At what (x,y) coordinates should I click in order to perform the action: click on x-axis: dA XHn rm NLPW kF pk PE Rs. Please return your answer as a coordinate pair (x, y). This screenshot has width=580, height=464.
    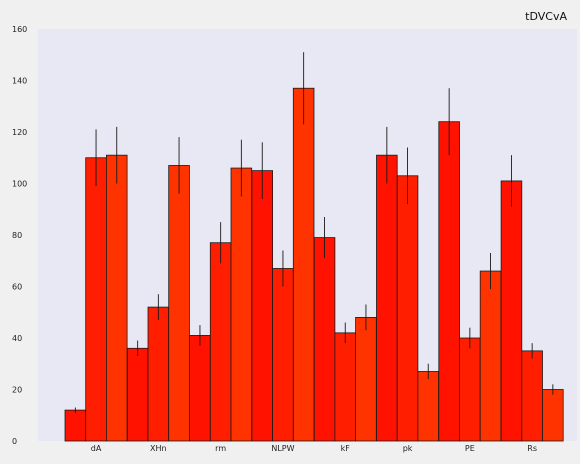
    Looking at the image, I should click on (314, 448).